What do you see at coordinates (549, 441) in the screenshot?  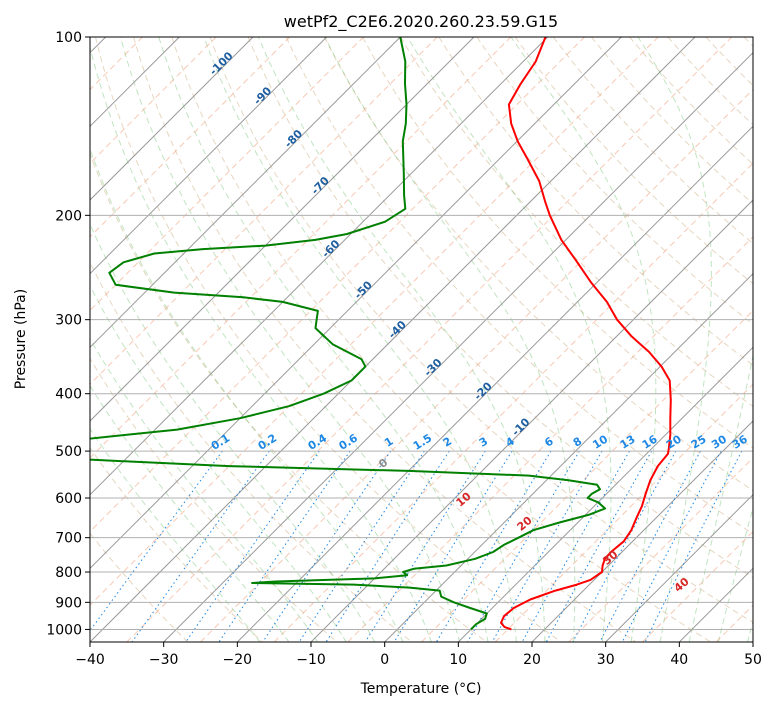 I see `mixing-ratio-label: 6` at bounding box center [549, 441].